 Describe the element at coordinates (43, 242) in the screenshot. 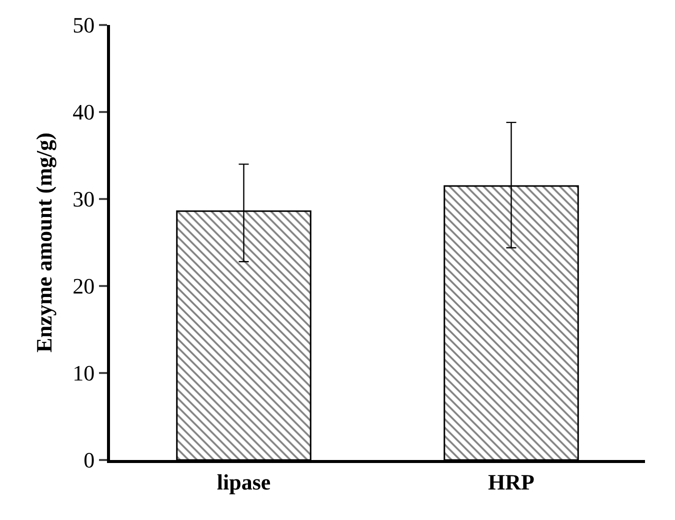

I see `y-axis-title: Enzyme amount (mg/g)` at that location.